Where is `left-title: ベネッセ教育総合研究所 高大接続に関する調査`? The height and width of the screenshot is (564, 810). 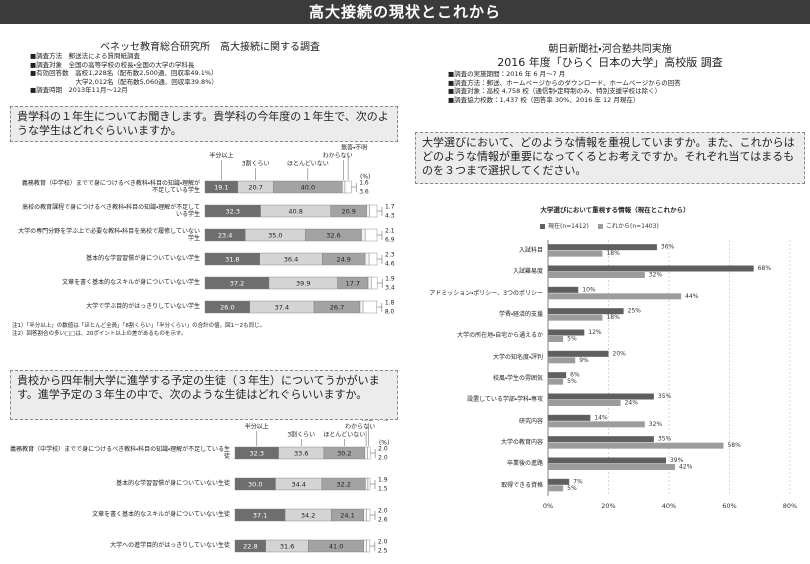
left-title: ベネッセ教育総合研究所 高大接続に関する調査 is located at coordinates (210, 47).